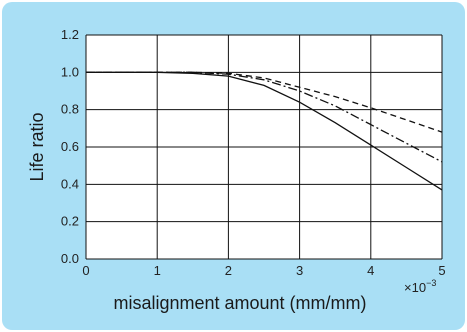 Image resolution: width=467 pixels, height=332 pixels. I want to click on x-tick-label: 2, so click(228, 270).